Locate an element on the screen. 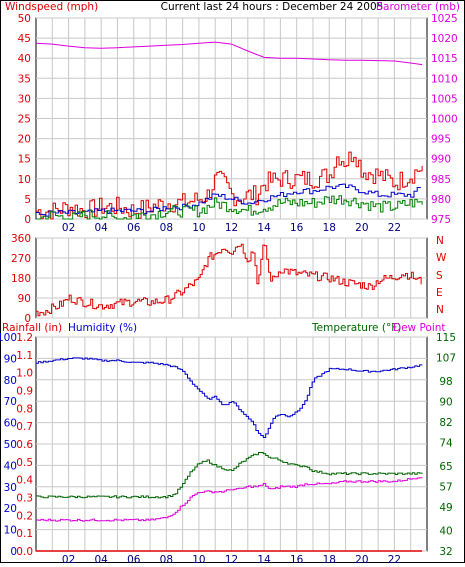 The image size is (465, 567). env-x-tick-6: 14 is located at coordinates (264, 558).